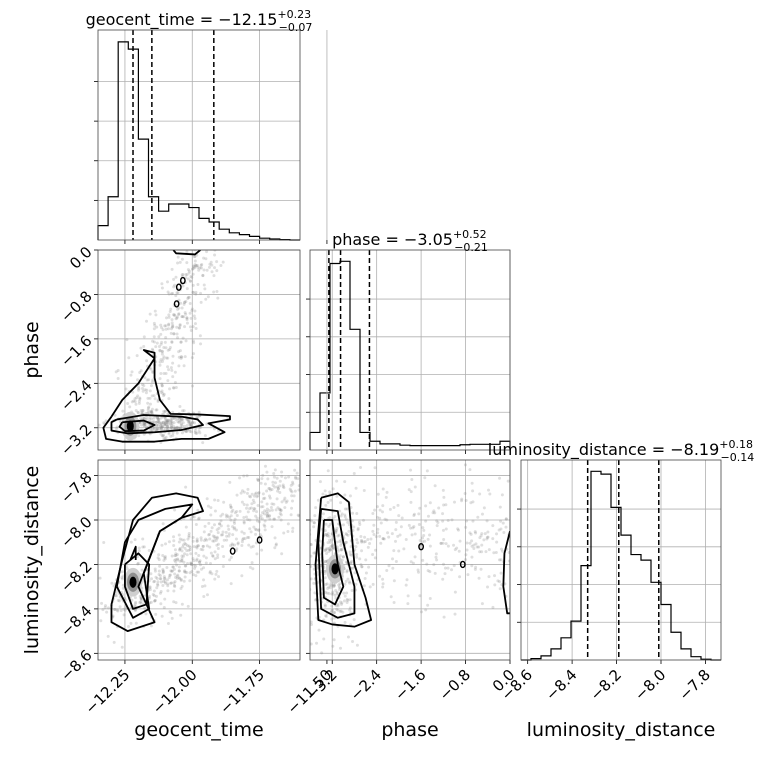 The height and width of the screenshot is (760, 760). I want to click on contour-top_band, so click(186, 253).